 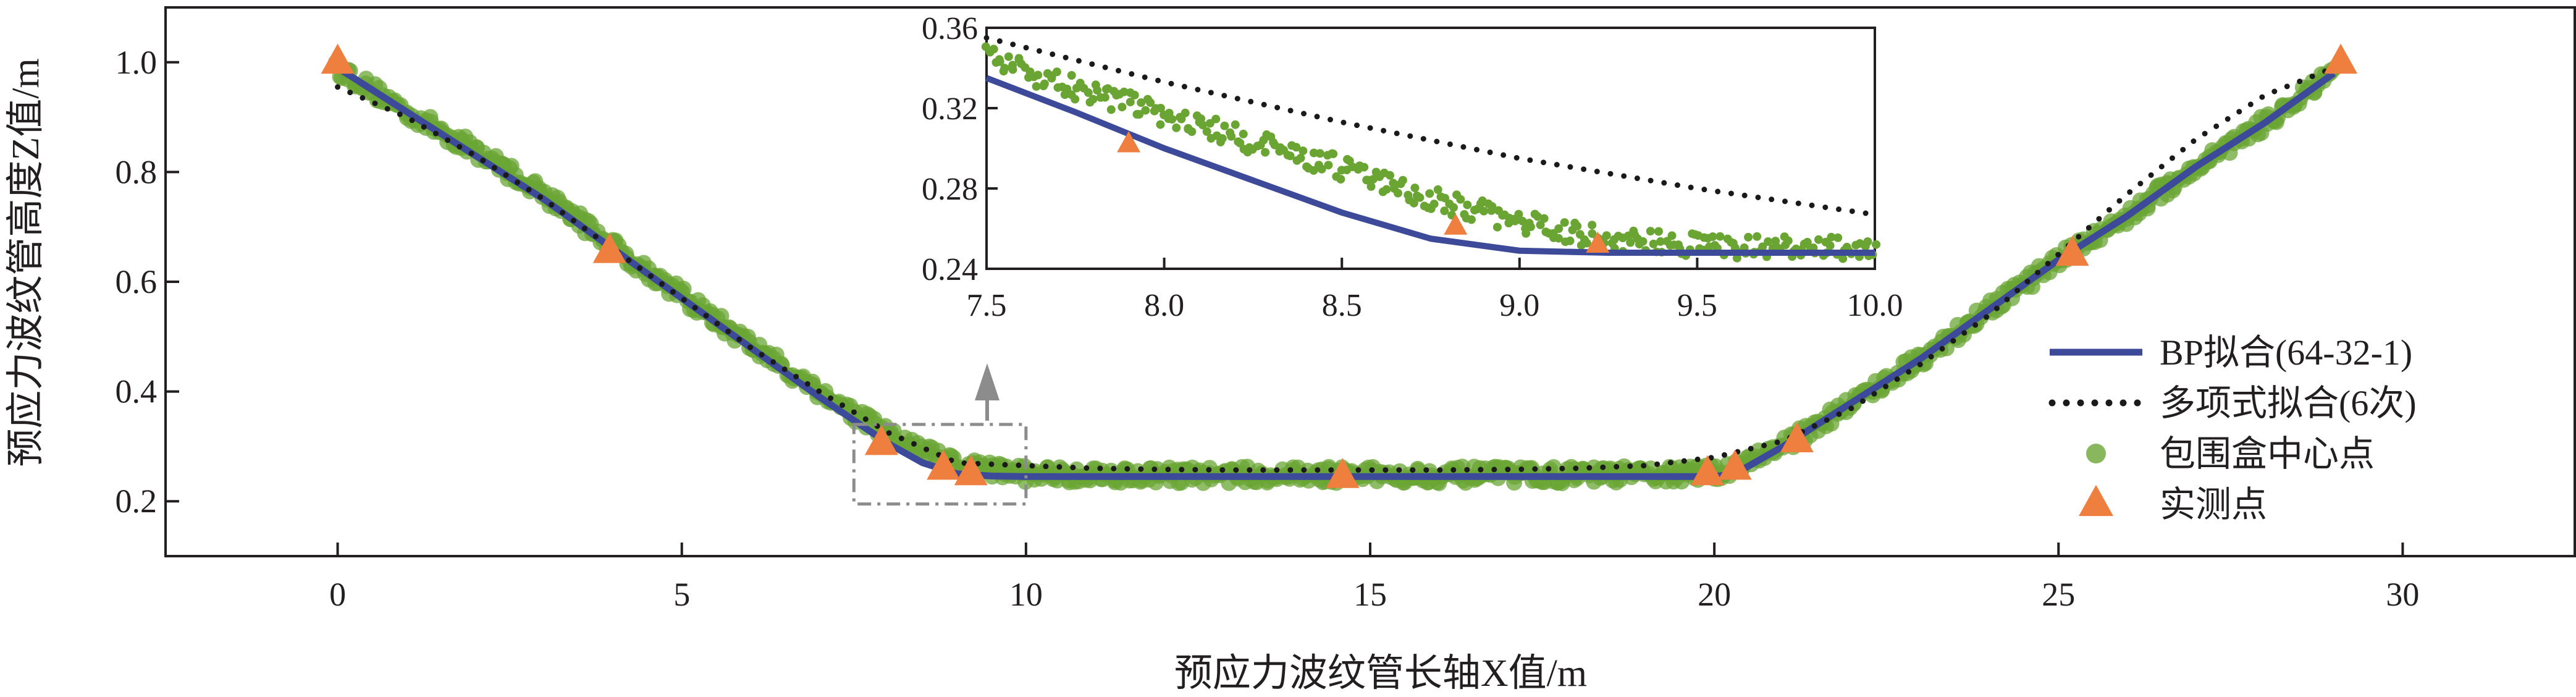 What do you see at coordinates (681, 594) in the screenshot?
I see `x-tick-label-1: 5` at bounding box center [681, 594].